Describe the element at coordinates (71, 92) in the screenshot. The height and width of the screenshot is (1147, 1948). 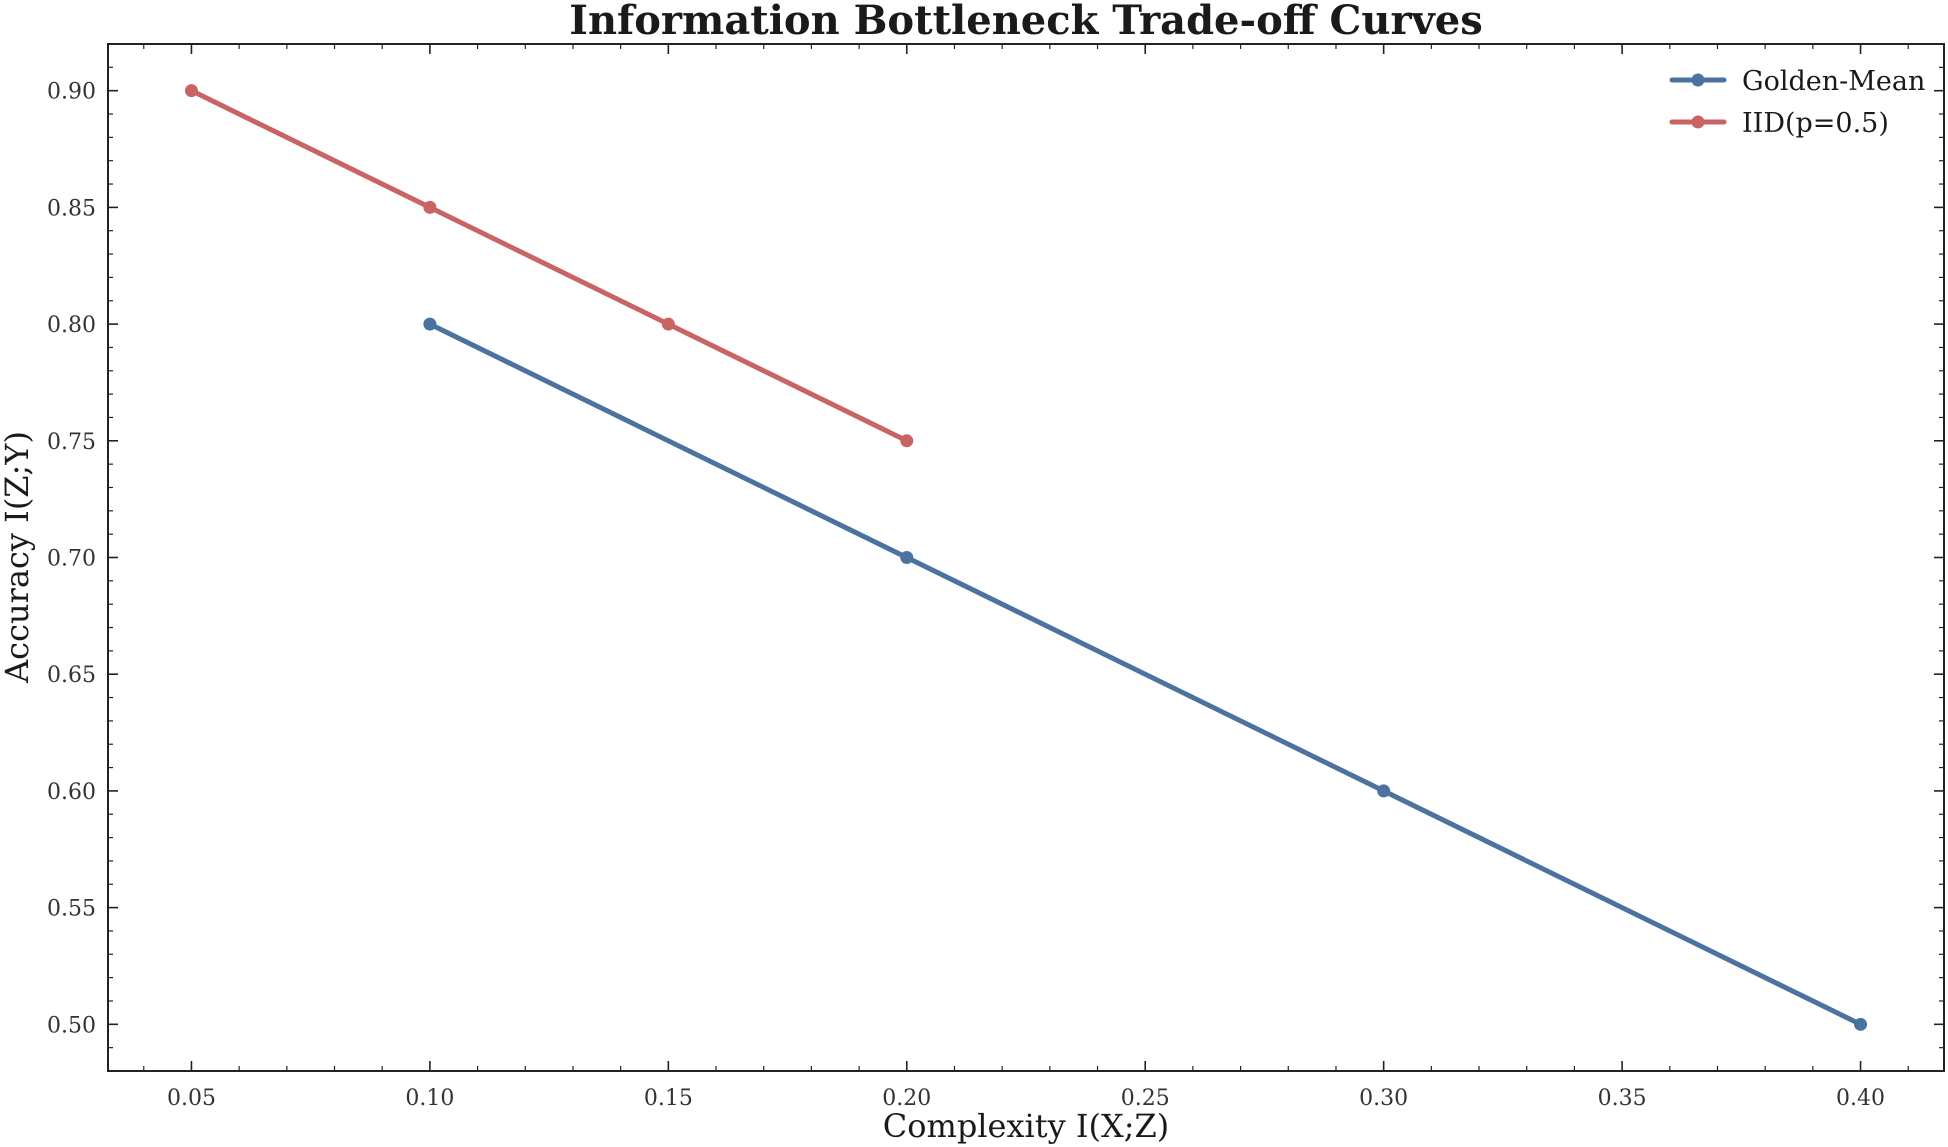
I see `y-tick-label: 0.90` at that location.